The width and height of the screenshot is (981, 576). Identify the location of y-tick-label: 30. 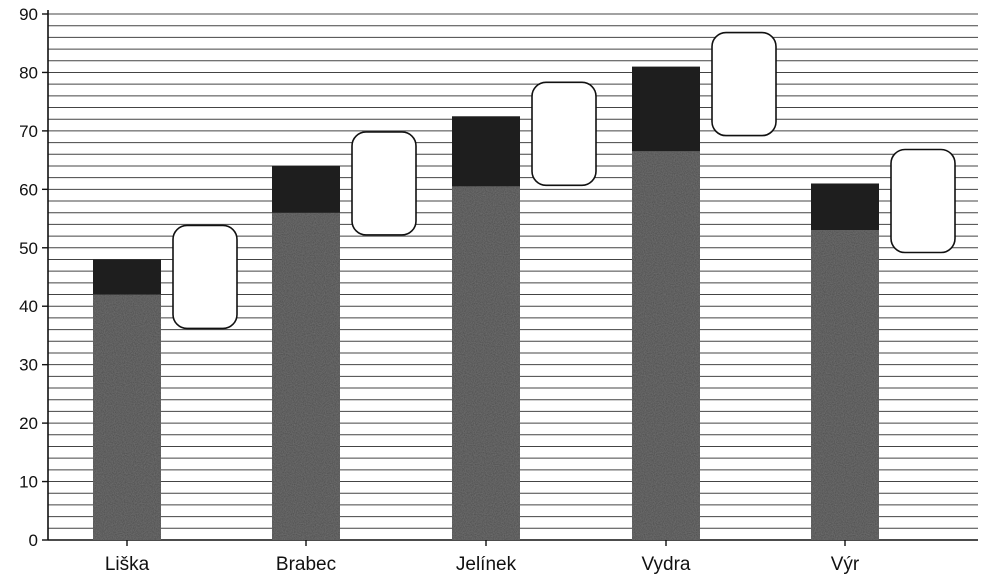
(28, 365).